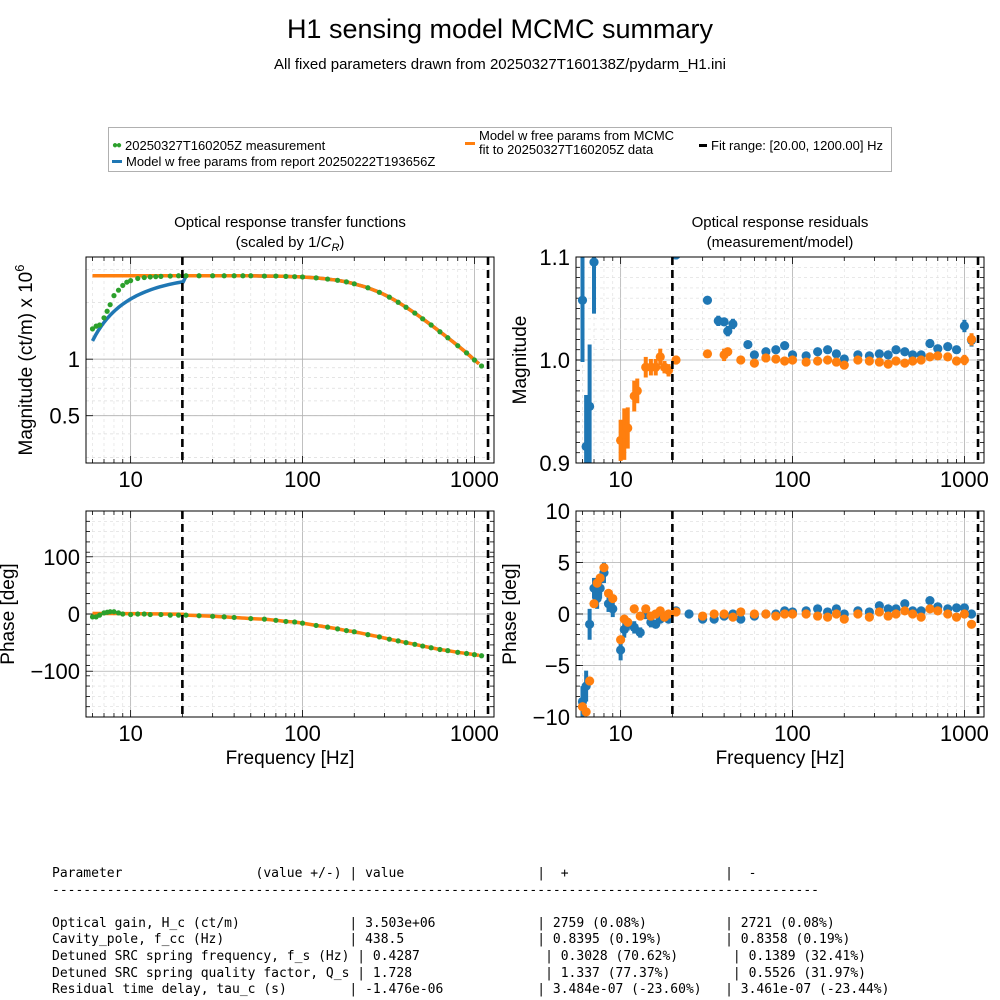  I want to click on panel-subtitle: (scaled by 1/CR), so click(290, 244).